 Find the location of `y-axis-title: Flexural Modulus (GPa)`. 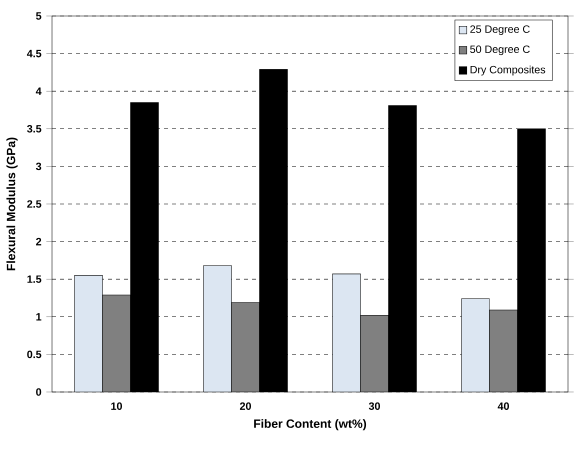

y-axis-title: Flexural Modulus (GPa) is located at coordinates (12, 204).